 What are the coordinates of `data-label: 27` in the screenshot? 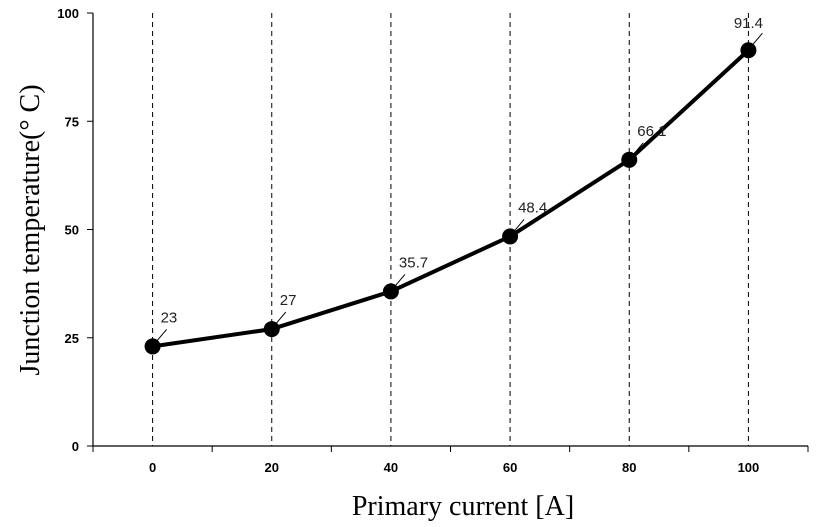 It's located at (288, 300).